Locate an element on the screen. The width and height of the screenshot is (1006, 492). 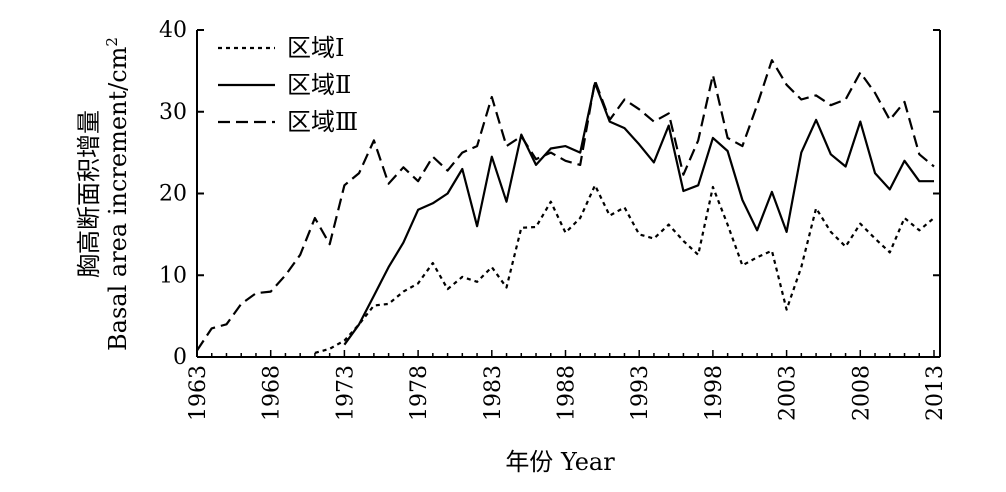
x-tick-label: 1983 is located at coordinates (493, 393).